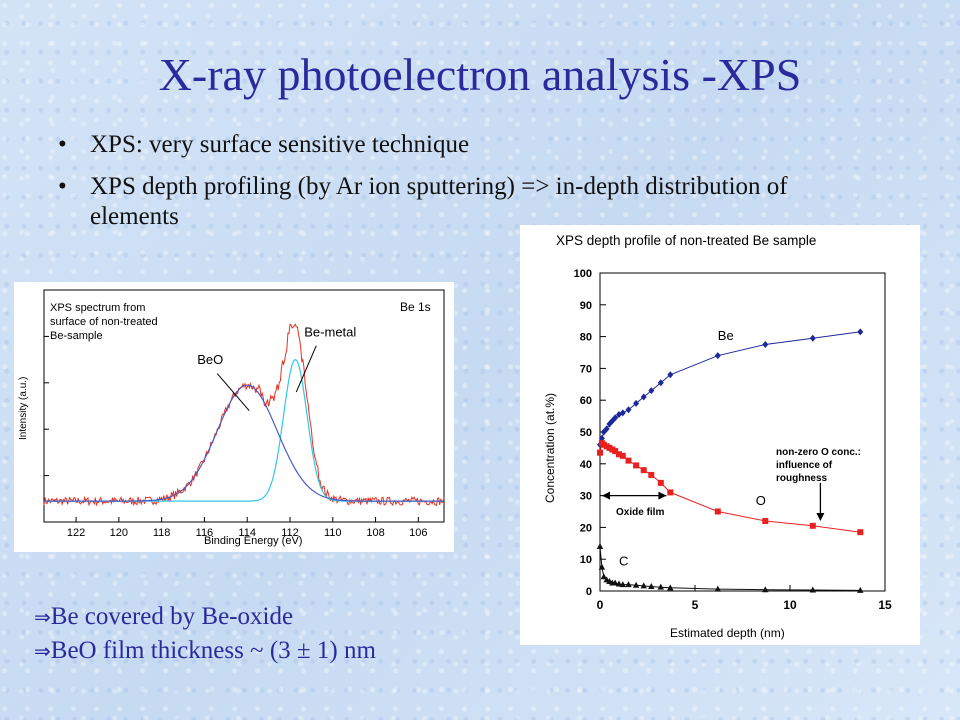 Image resolution: width=960 pixels, height=720 pixels. Describe the element at coordinates (586, 401) in the screenshot. I see `y-tick-label: 60` at that location.